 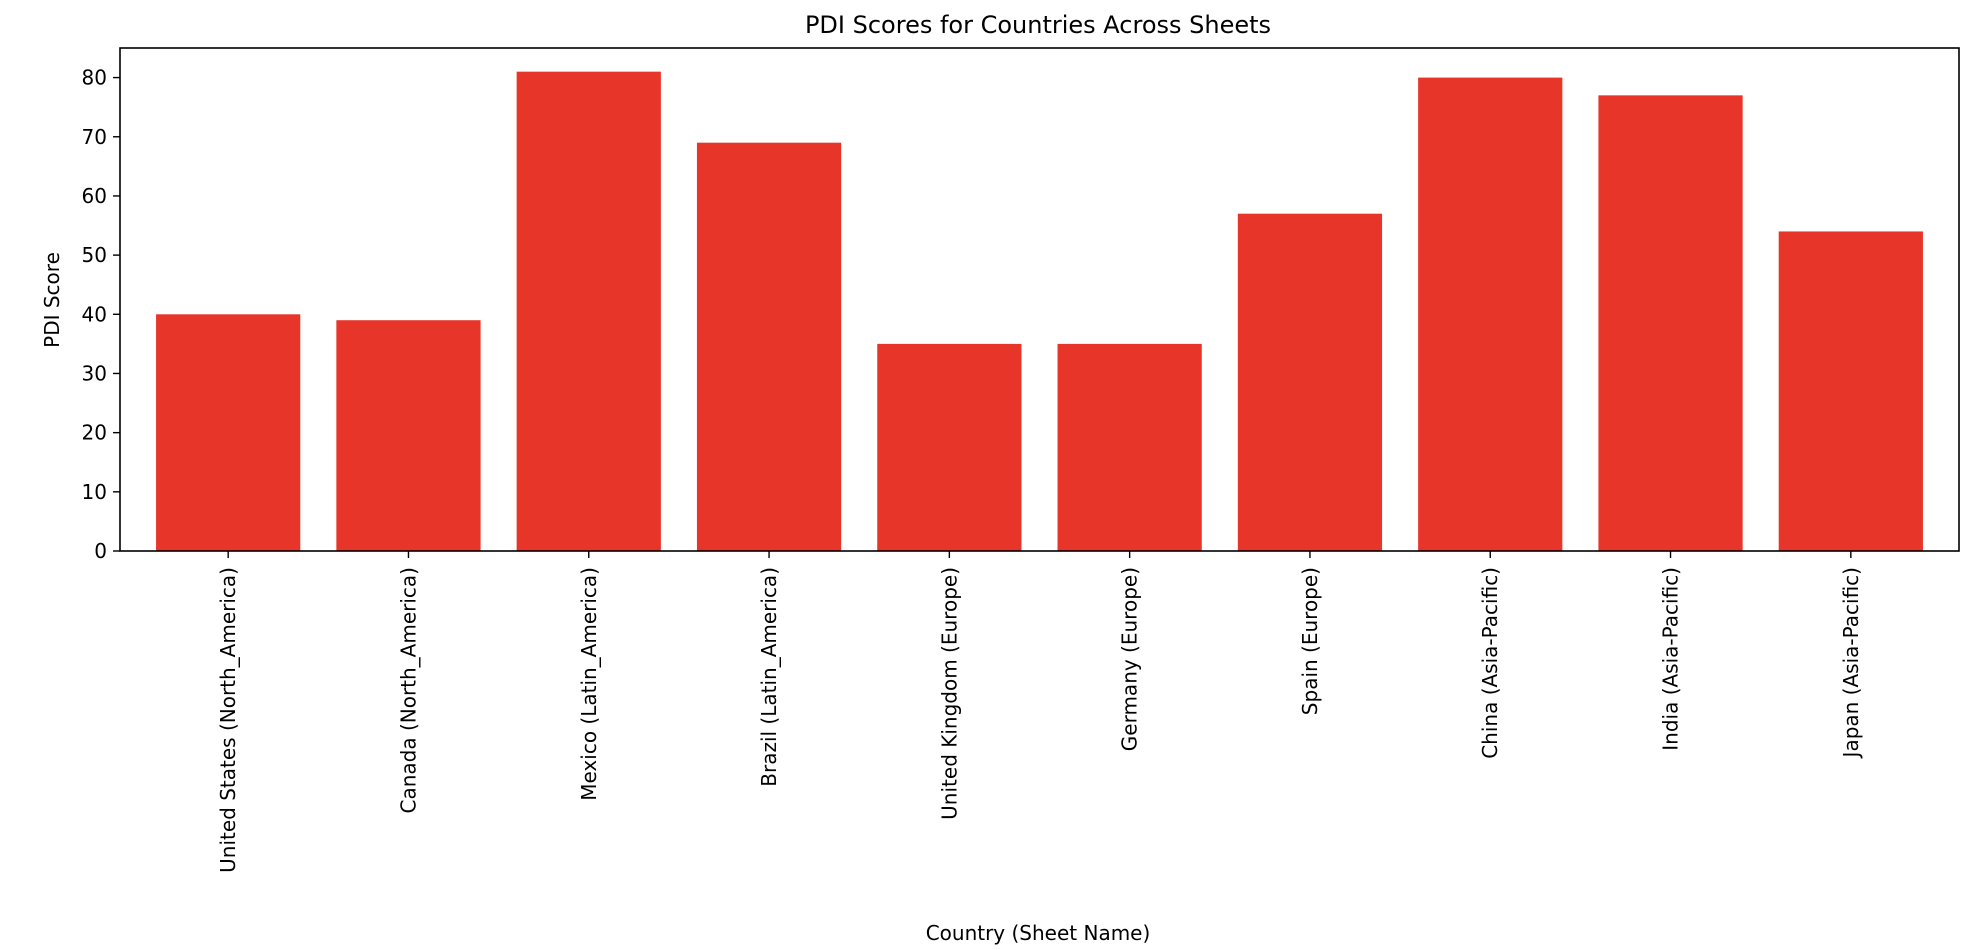 What do you see at coordinates (100, 551) in the screenshot?
I see `y-tick-label: 0` at bounding box center [100, 551].